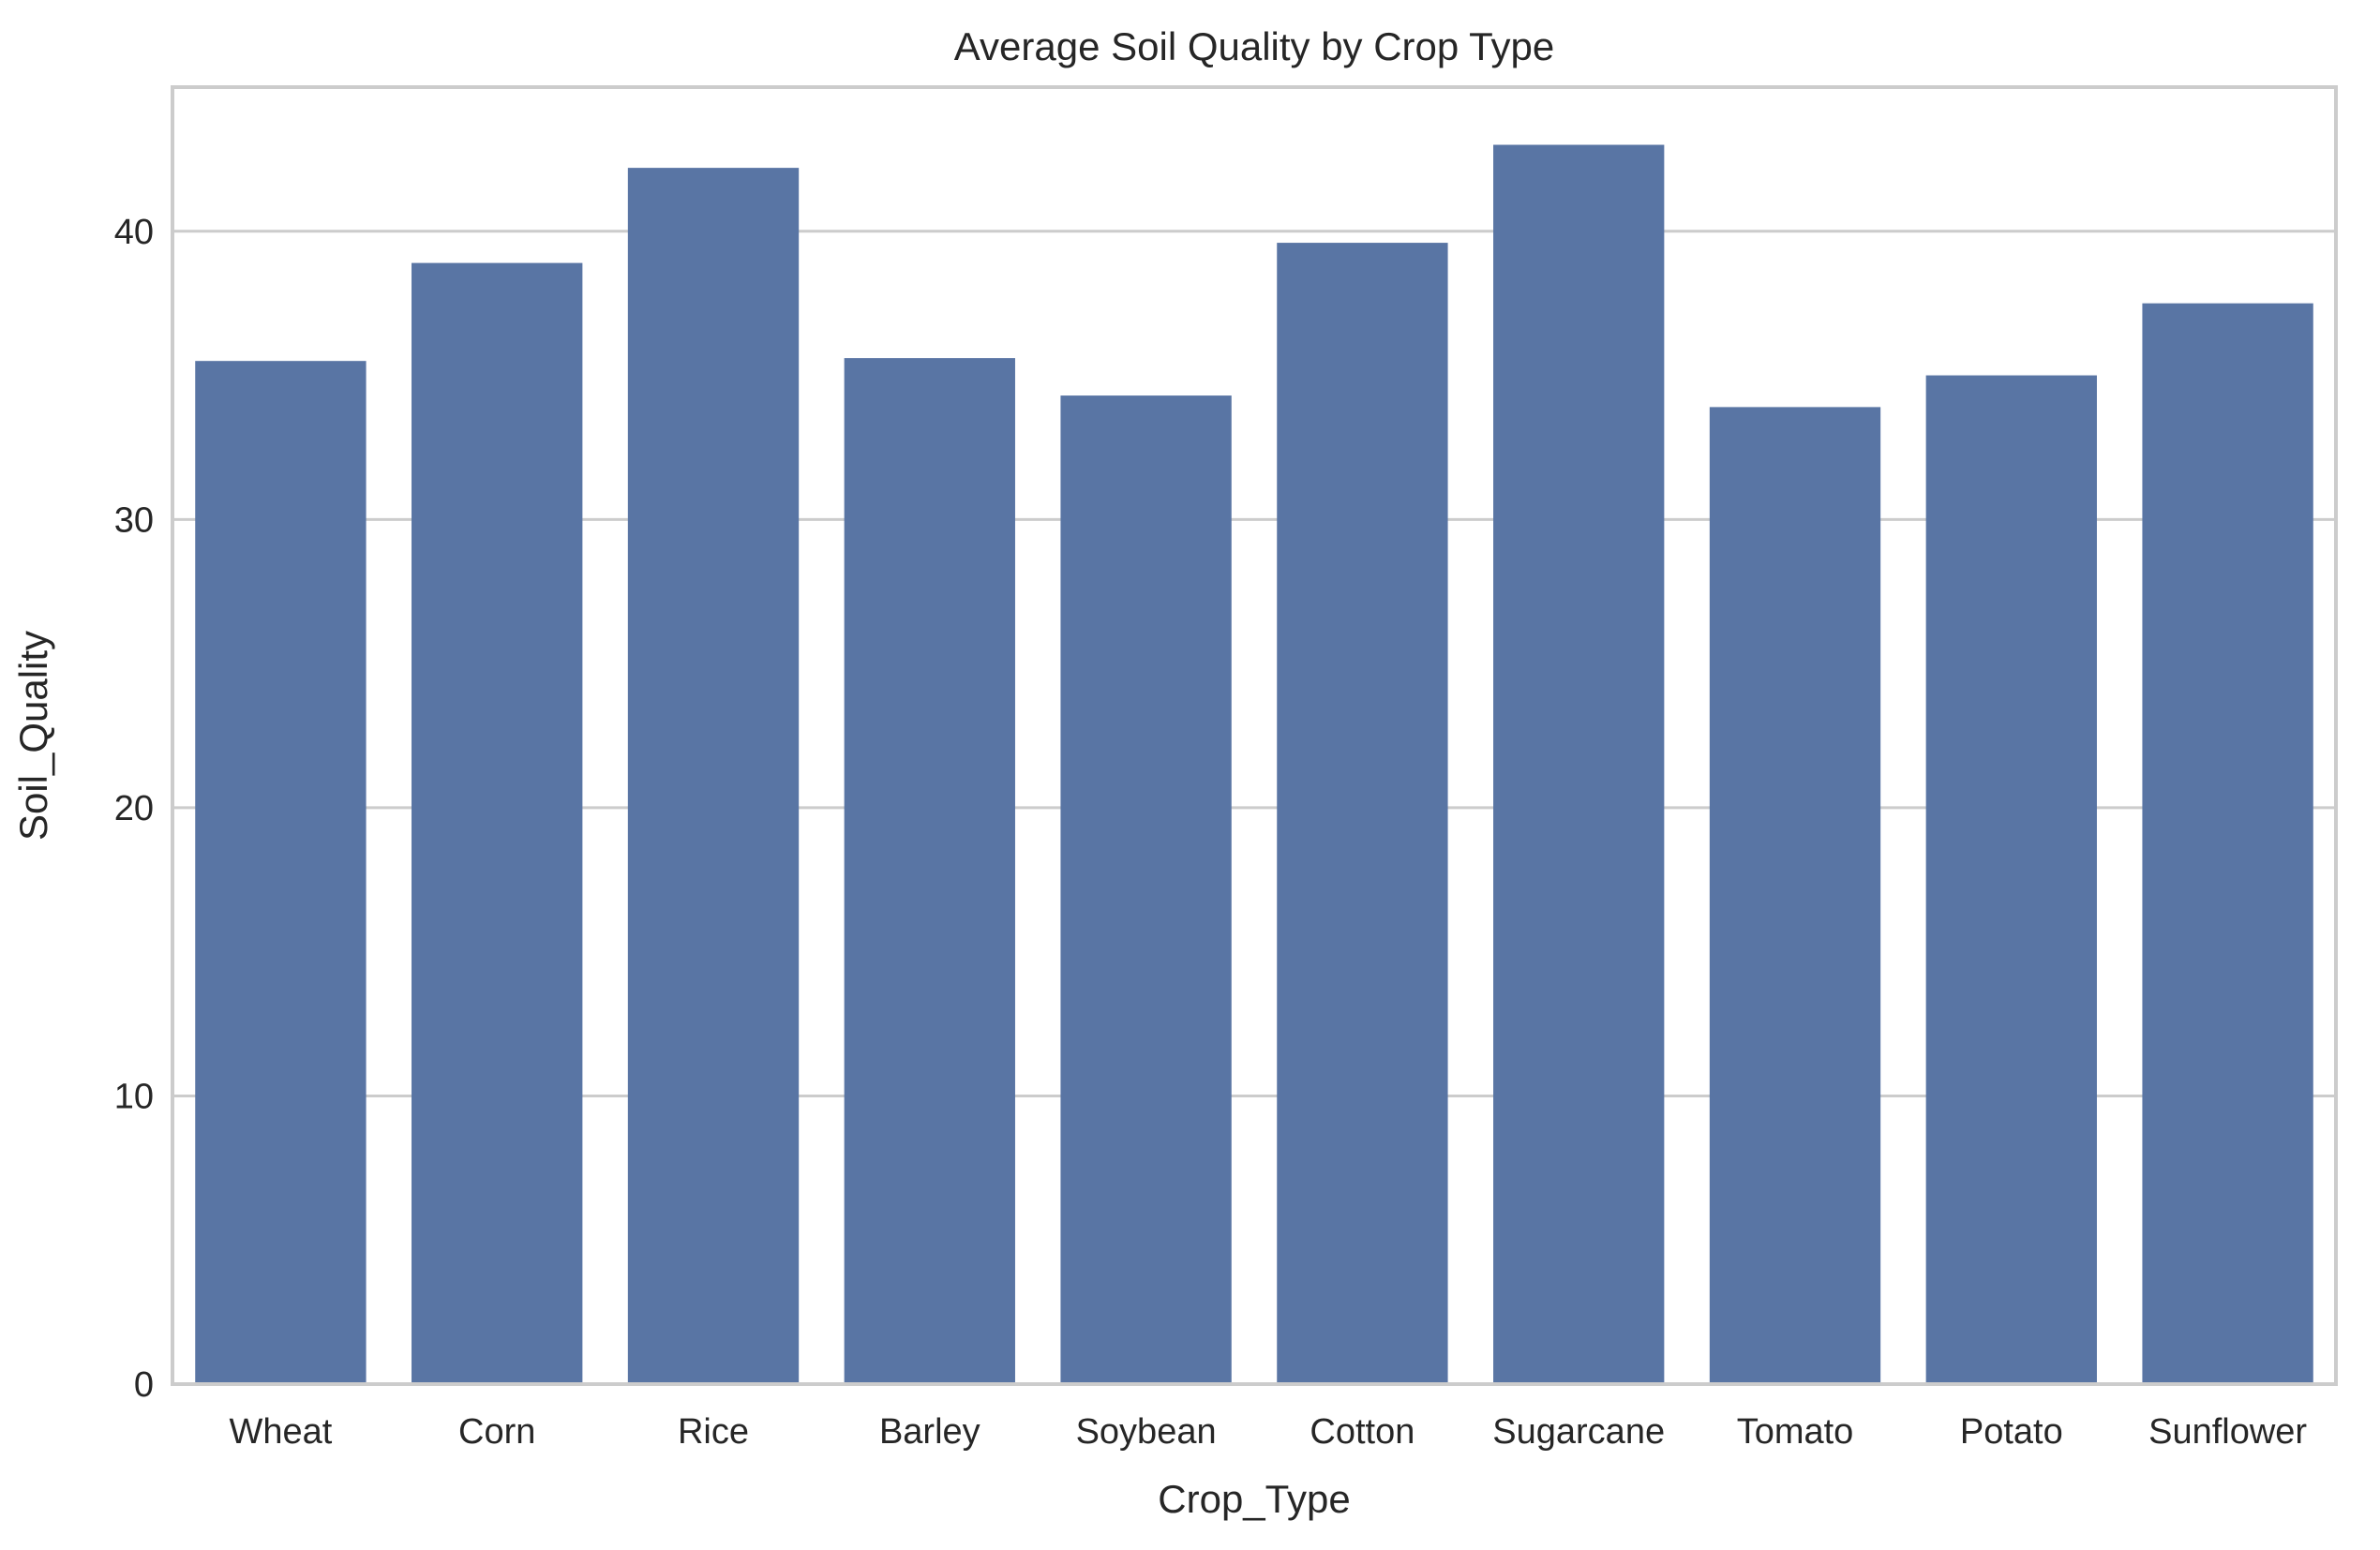 Image resolution: width=2380 pixels, height=1550 pixels. What do you see at coordinates (281, 873) in the screenshot?
I see `bar-wheat` at bounding box center [281, 873].